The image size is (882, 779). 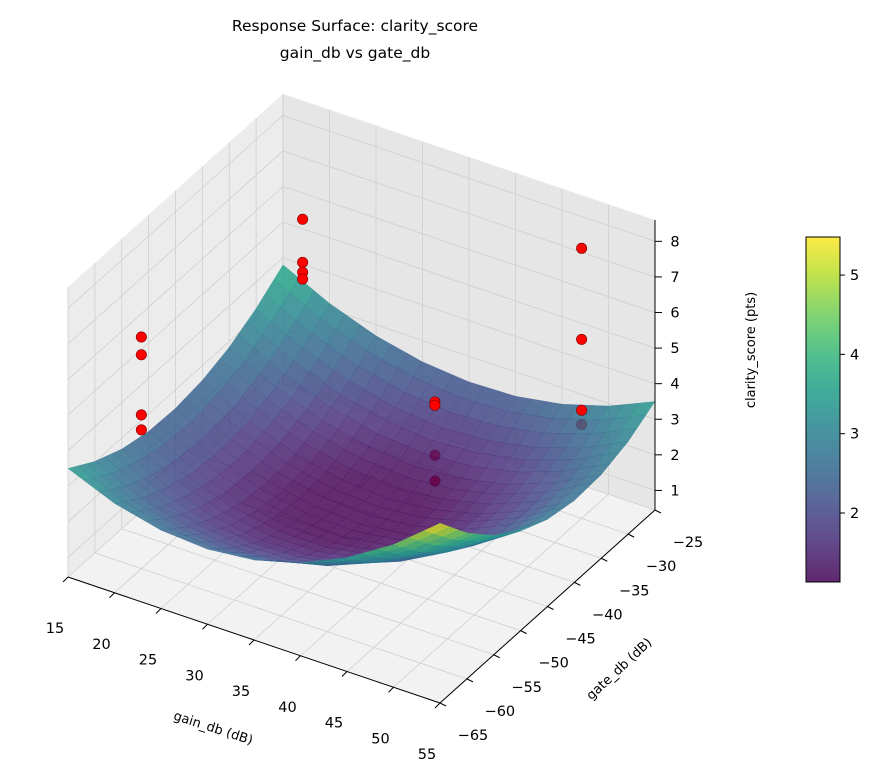 What do you see at coordinates (674, 420) in the screenshot?
I see `z-tick-label: 3` at bounding box center [674, 420].